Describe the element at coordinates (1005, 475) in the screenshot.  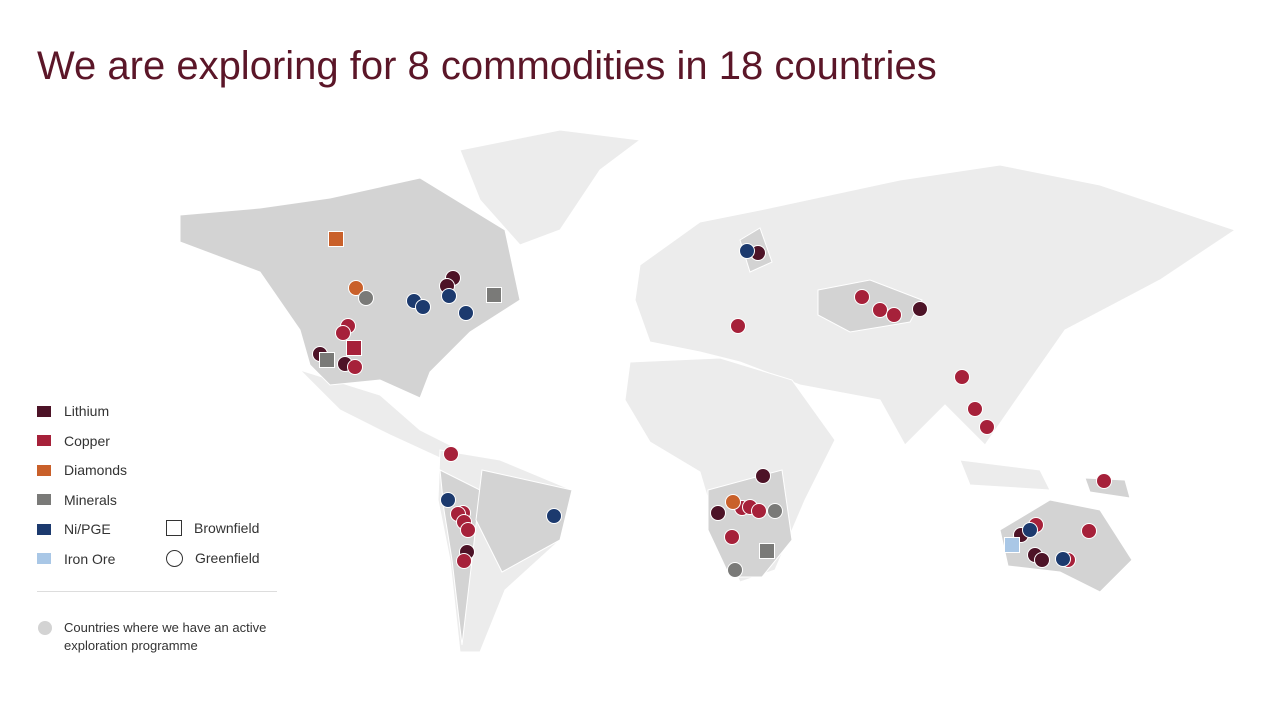
I see `indonesia` at that location.